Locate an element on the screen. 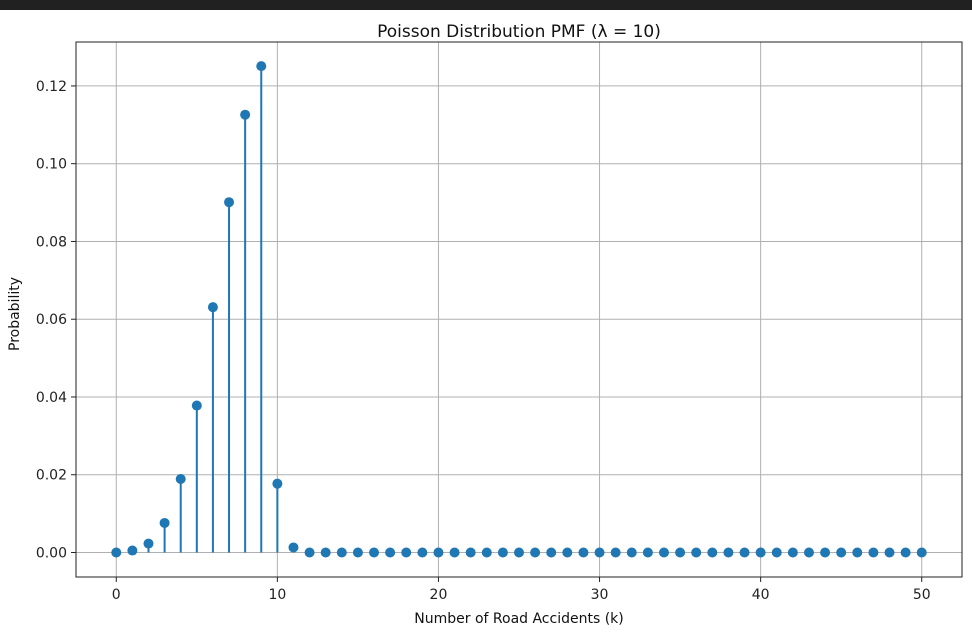 This screenshot has width=972, height=634. x-tick-label: 0 is located at coordinates (116, 595).